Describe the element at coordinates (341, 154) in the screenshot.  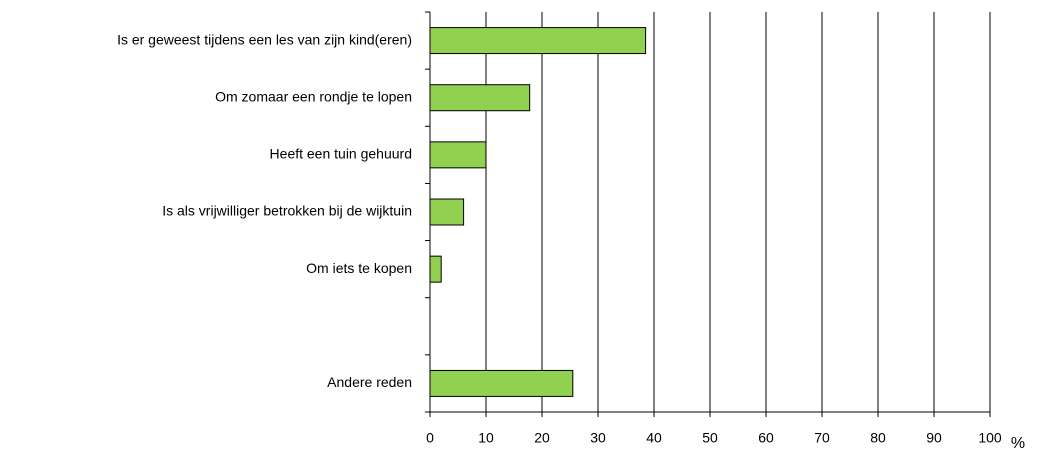
I see `y-tick-label: Heeft een tuin gehuurd` at that location.